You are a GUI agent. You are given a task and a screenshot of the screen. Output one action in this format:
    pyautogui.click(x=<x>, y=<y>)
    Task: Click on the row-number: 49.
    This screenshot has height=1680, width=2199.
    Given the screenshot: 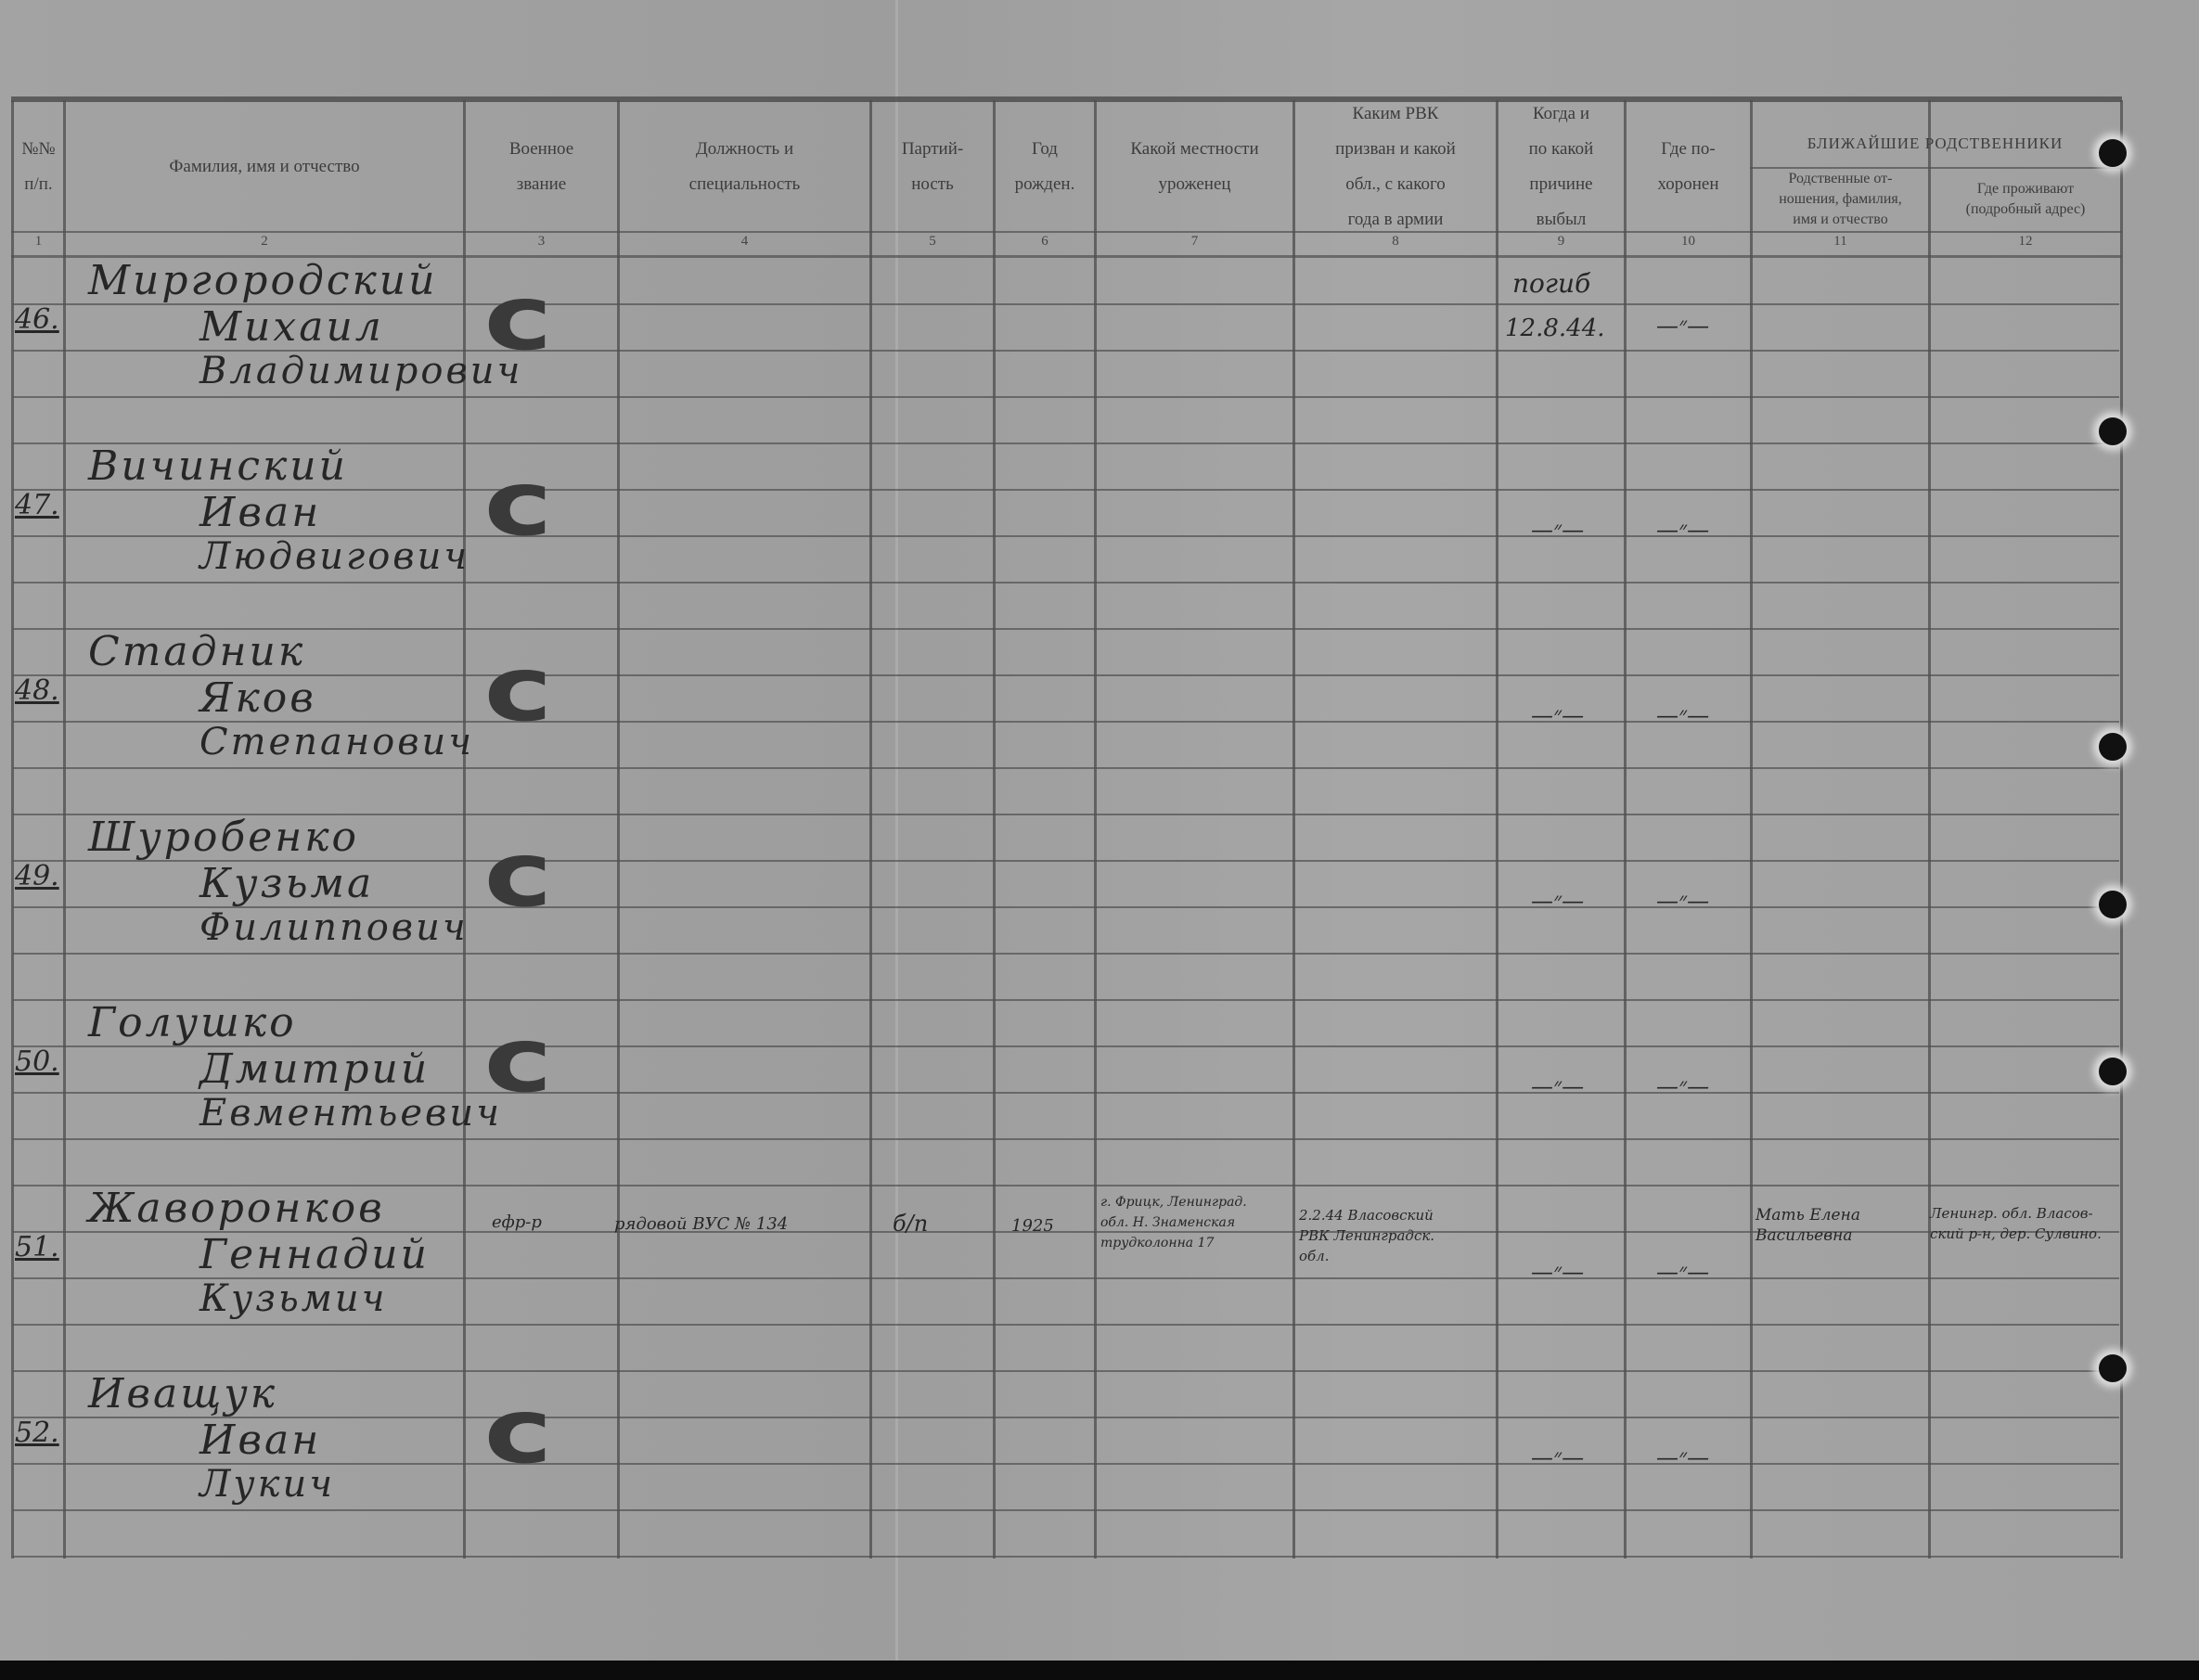 What is the action you would take?
    pyautogui.click(x=37, y=876)
    